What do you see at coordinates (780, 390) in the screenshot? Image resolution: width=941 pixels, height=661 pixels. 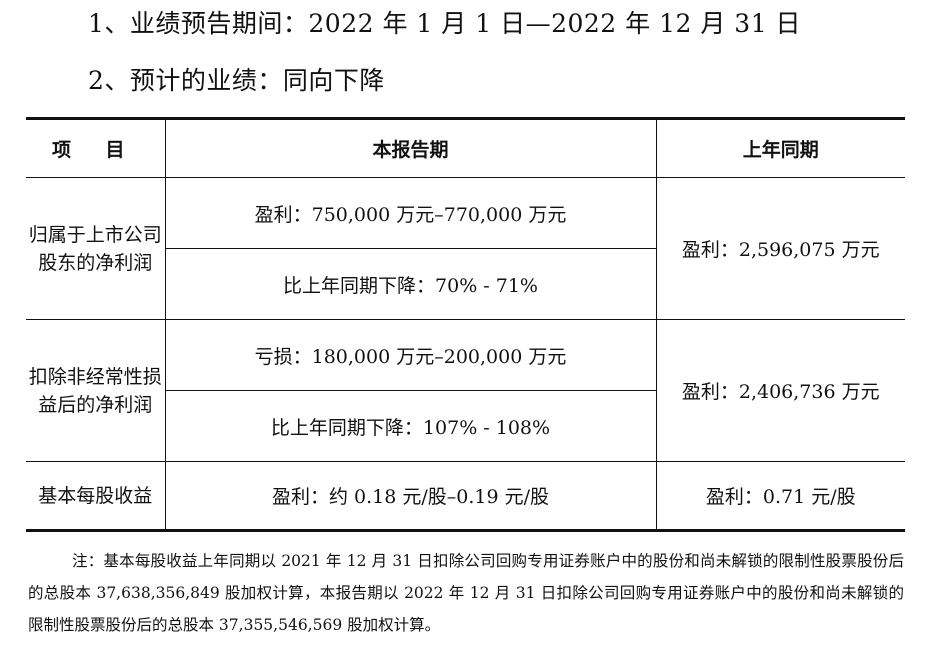 I see `adjusted-net-profit-prior-value: 盈利：2,406,736 万元` at bounding box center [780, 390].